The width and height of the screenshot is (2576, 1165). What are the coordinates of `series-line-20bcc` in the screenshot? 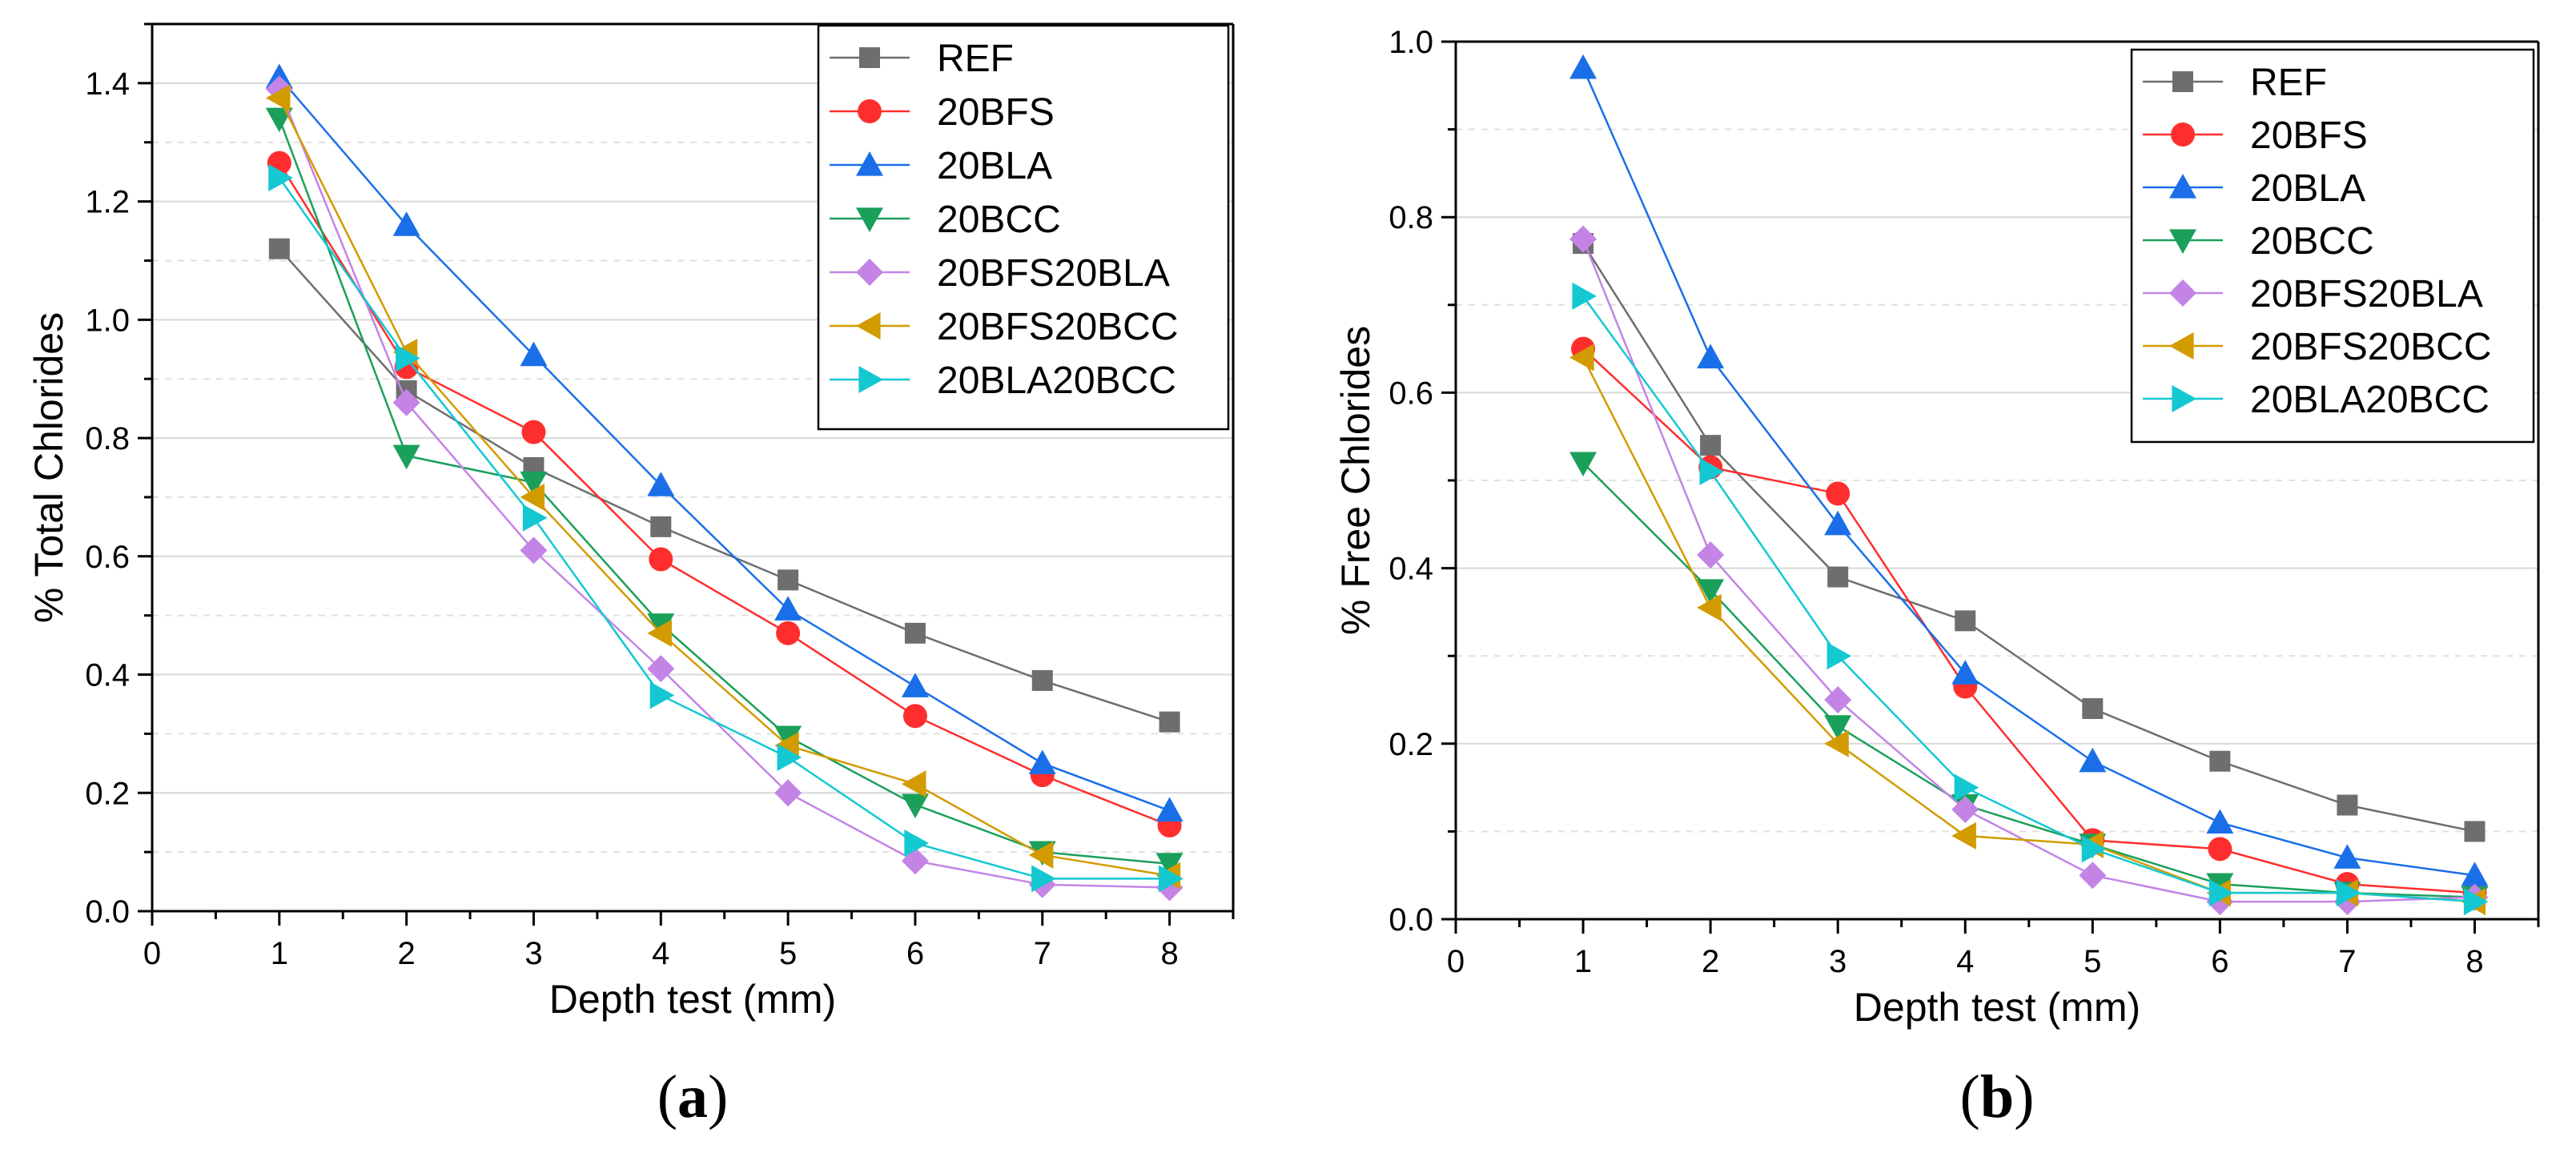 It's located at (2028, 680).